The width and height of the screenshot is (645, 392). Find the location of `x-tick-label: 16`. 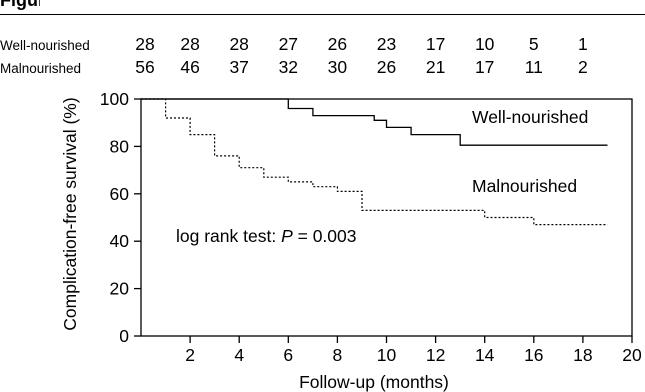

x-tick-label: 16 is located at coordinates (533, 355).